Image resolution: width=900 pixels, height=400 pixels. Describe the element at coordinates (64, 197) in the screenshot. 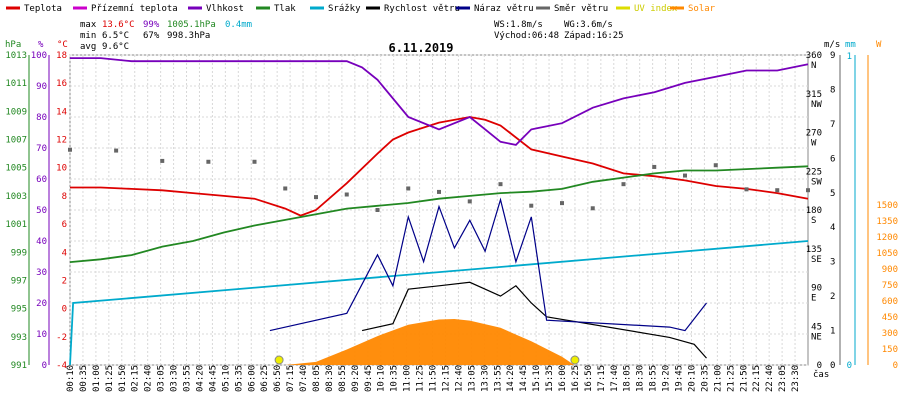

I see `temp-tick-label: 8` at that location.